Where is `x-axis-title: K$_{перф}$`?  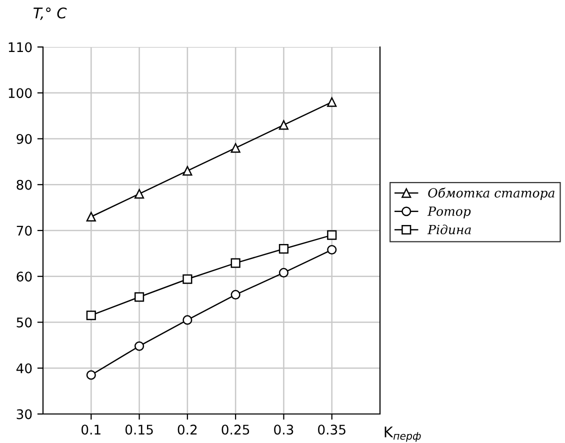
x-axis-title: K$_{перф}$ is located at coordinates (402, 434).